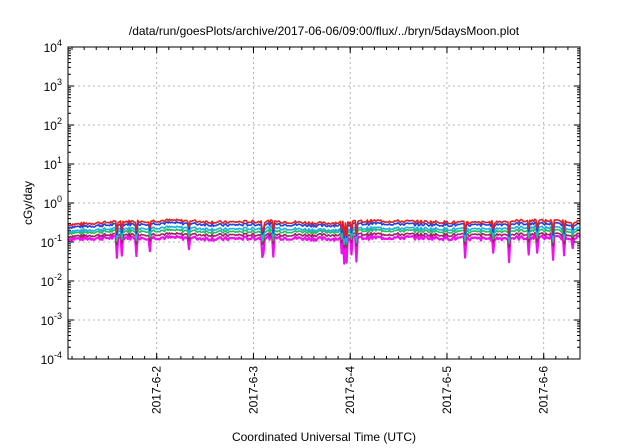  I want to click on y-tick-label: 10⁻³, so click(51, 319).